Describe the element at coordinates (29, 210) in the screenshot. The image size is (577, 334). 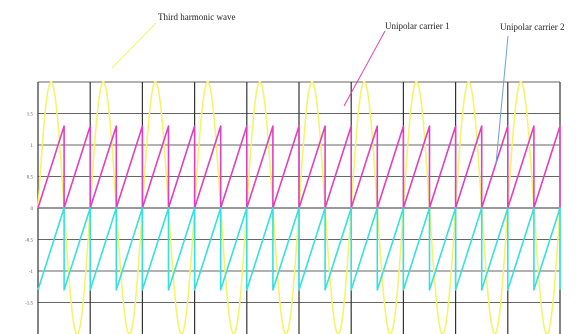
I see `y-tick-labels: 1.5 1 0.5 0 -0.5 -1 -1.5` at that location.